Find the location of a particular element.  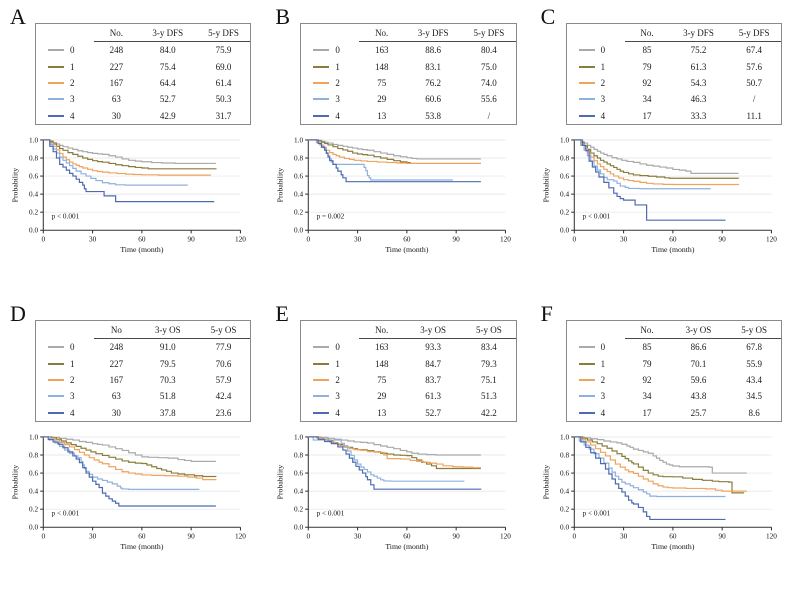

group-label: 2 is located at coordinates (72, 379).